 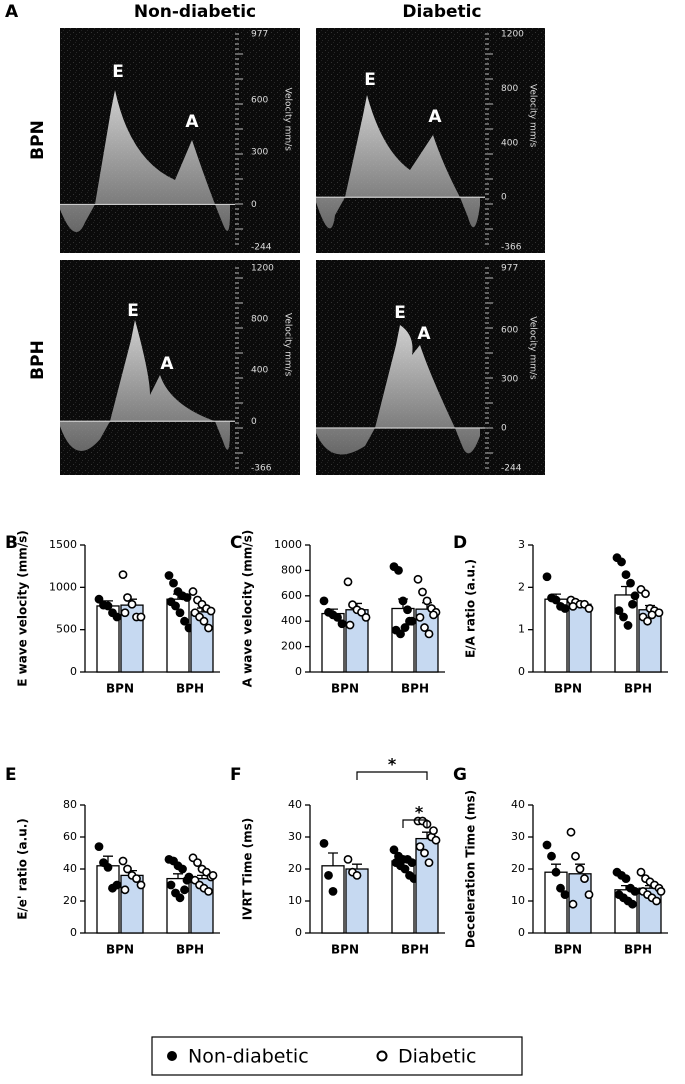 What do you see at coordinates (291, 569) in the screenshot?
I see `y-tick-label: 800` at bounding box center [291, 569].